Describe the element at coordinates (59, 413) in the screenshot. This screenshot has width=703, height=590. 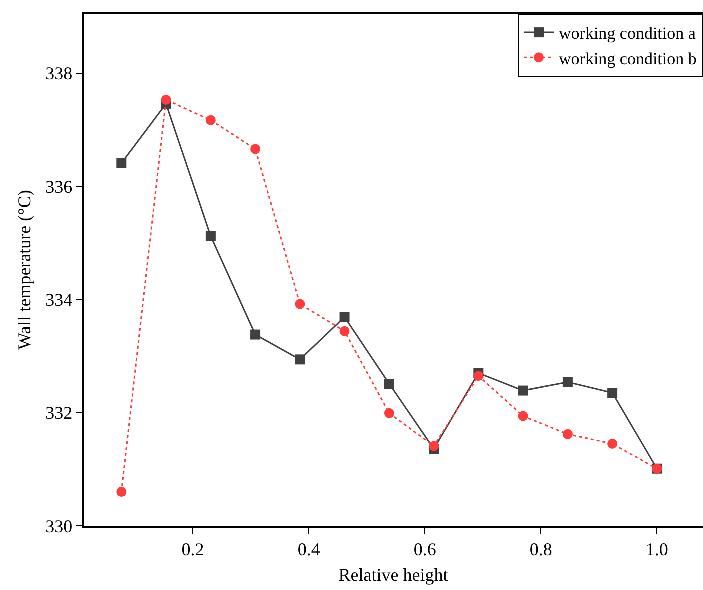
I see `y-tick-label: 332` at that location.